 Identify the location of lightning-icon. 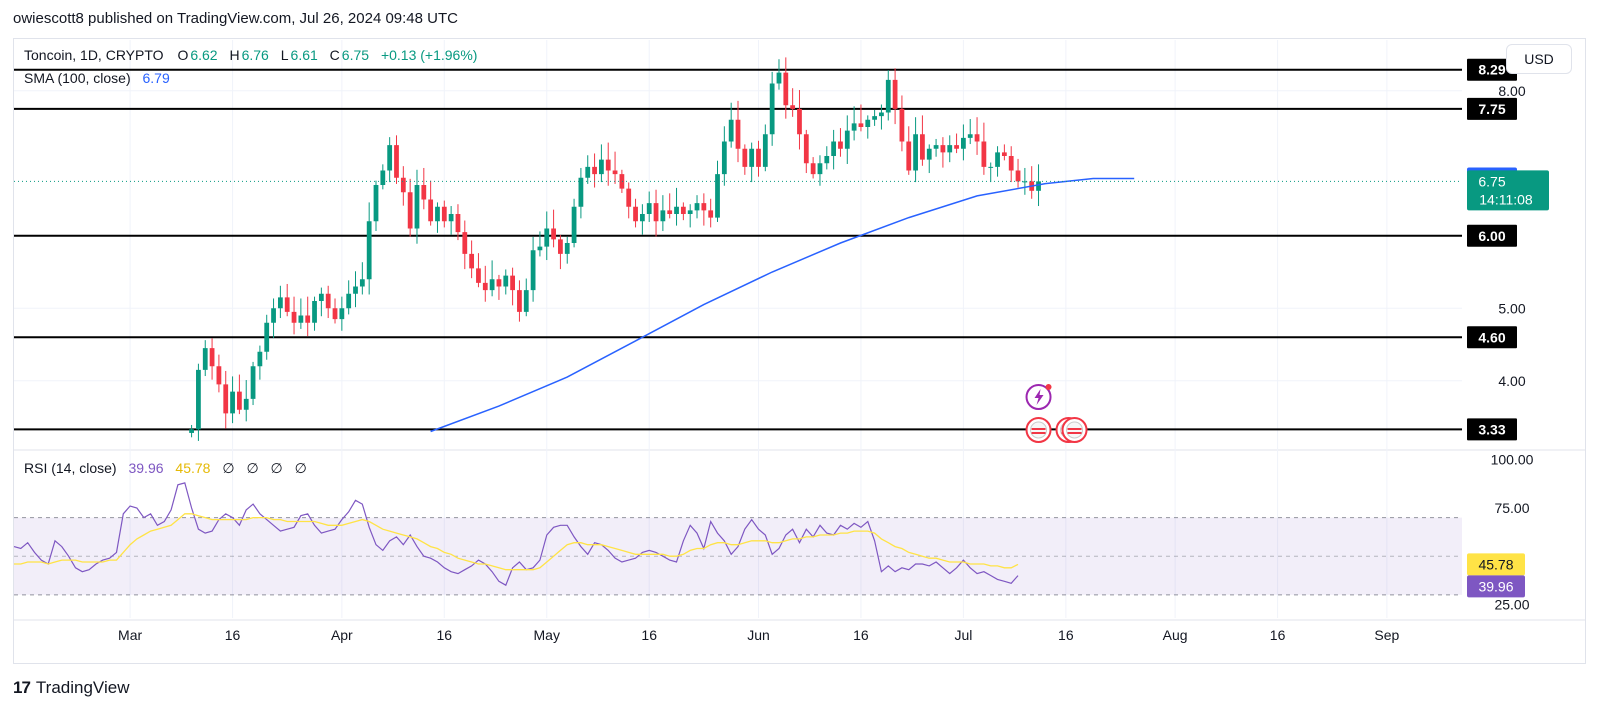
(1039, 397).